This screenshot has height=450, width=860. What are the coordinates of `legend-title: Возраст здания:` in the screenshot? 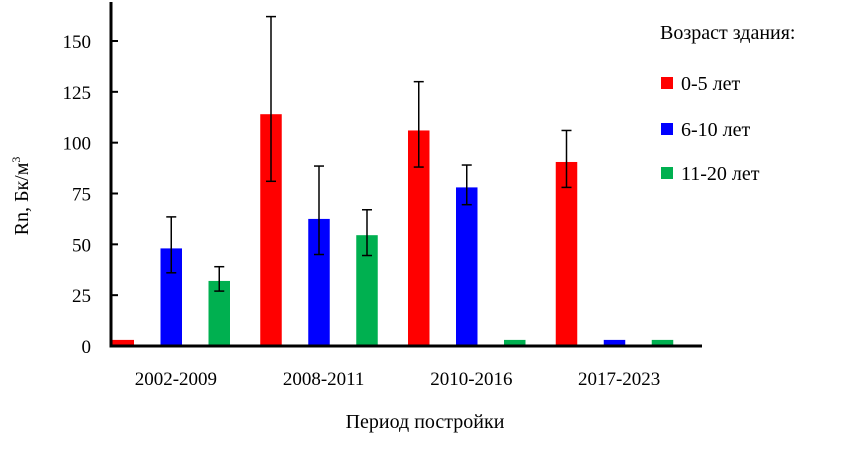 It's located at (728, 33).